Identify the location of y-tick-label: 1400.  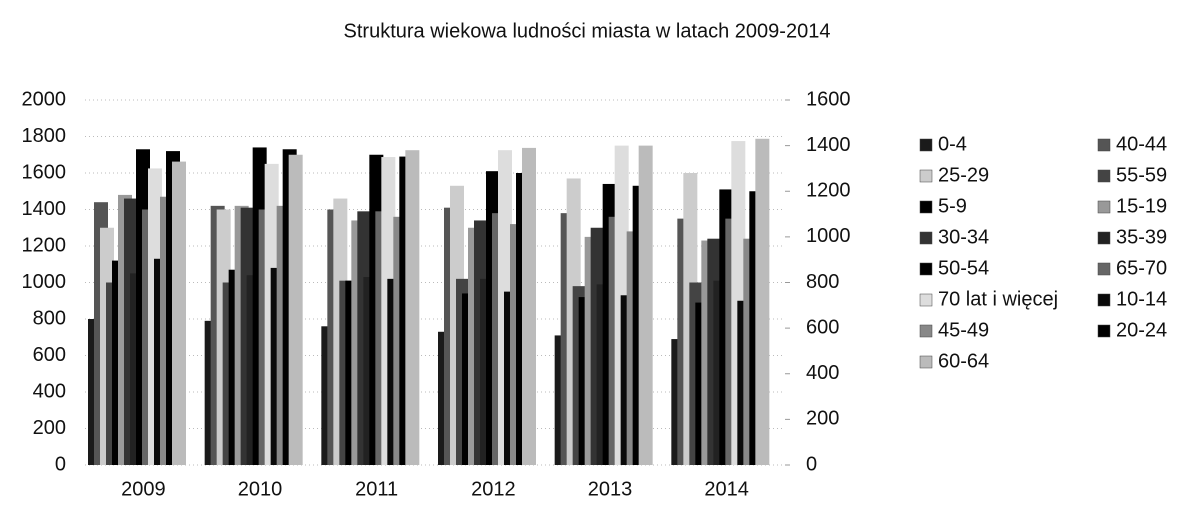
(44, 209).